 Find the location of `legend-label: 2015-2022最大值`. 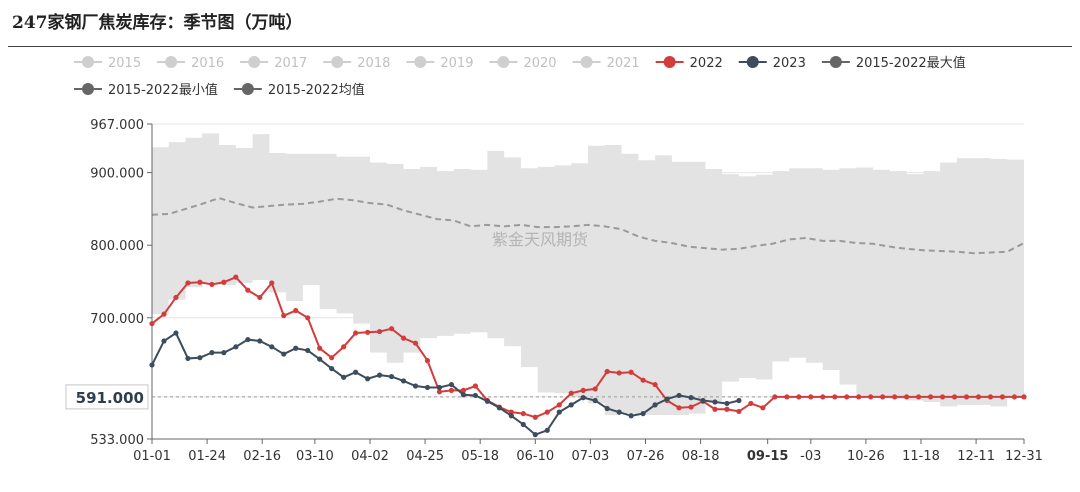

legend-label: 2015-2022最大值 is located at coordinates (911, 63).